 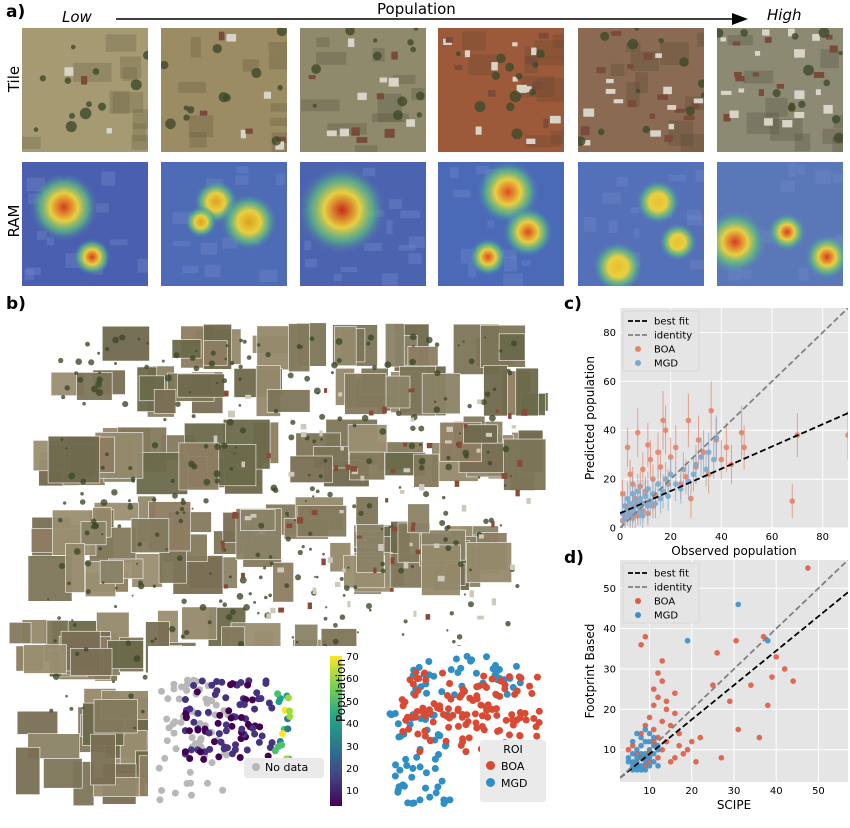 What do you see at coordinates (336, 731) in the screenshot?
I see `population-colorbar` at bounding box center [336, 731].